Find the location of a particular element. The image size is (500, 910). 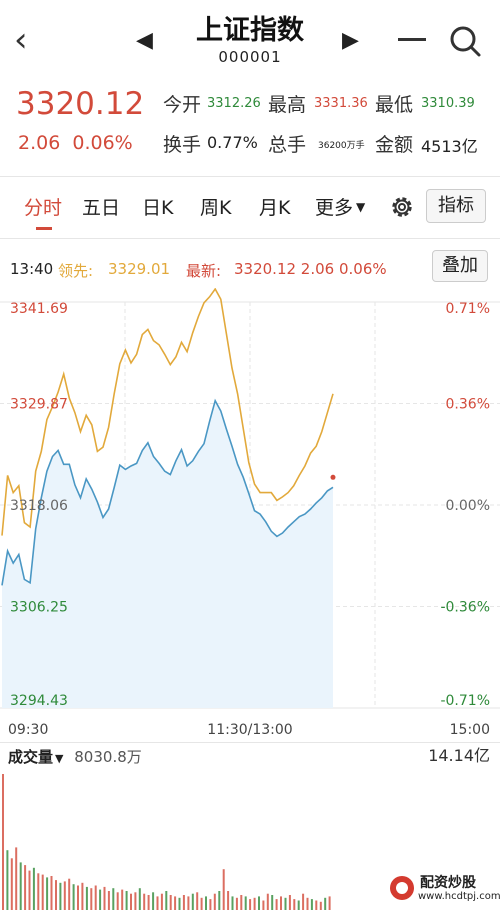

last-price: 3320.12 is located at coordinates (80, 104).